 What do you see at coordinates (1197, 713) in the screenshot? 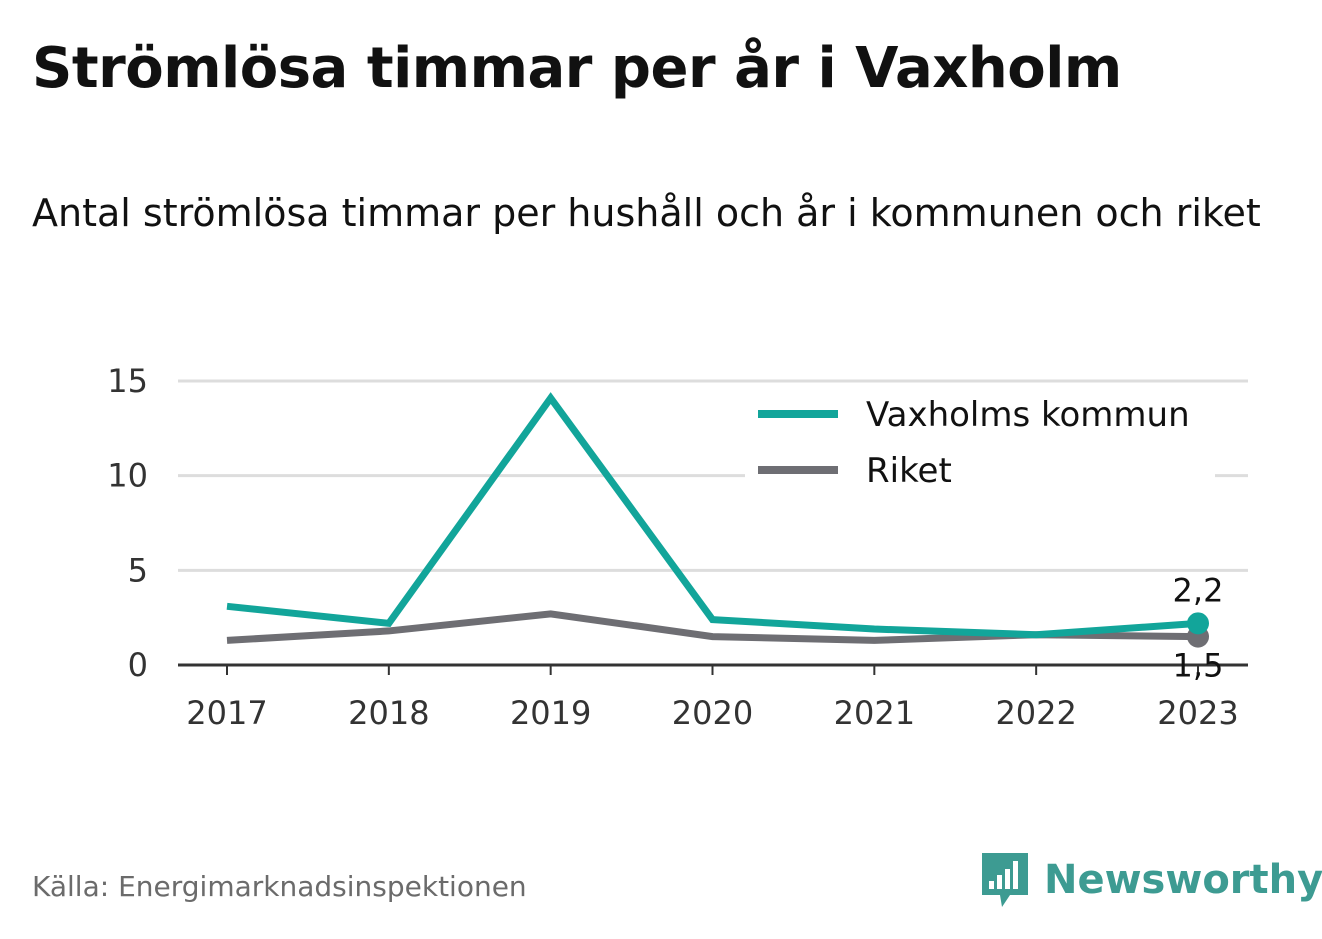
I see `x-tick-label: 2023` at bounding box center [1197, 713].